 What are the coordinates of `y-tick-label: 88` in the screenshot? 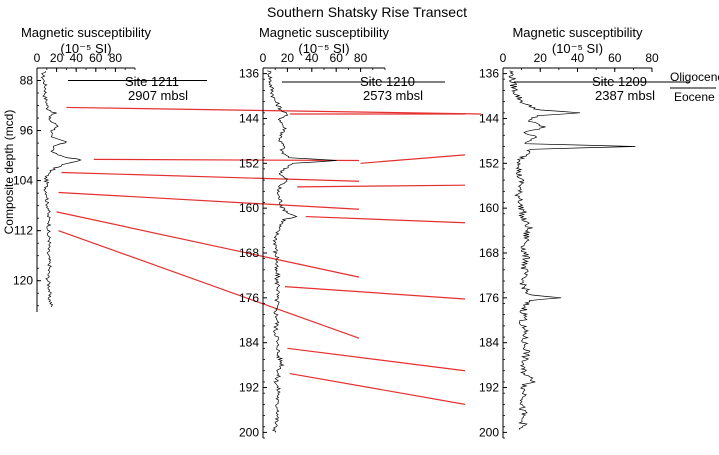 It's located at (27, 81).